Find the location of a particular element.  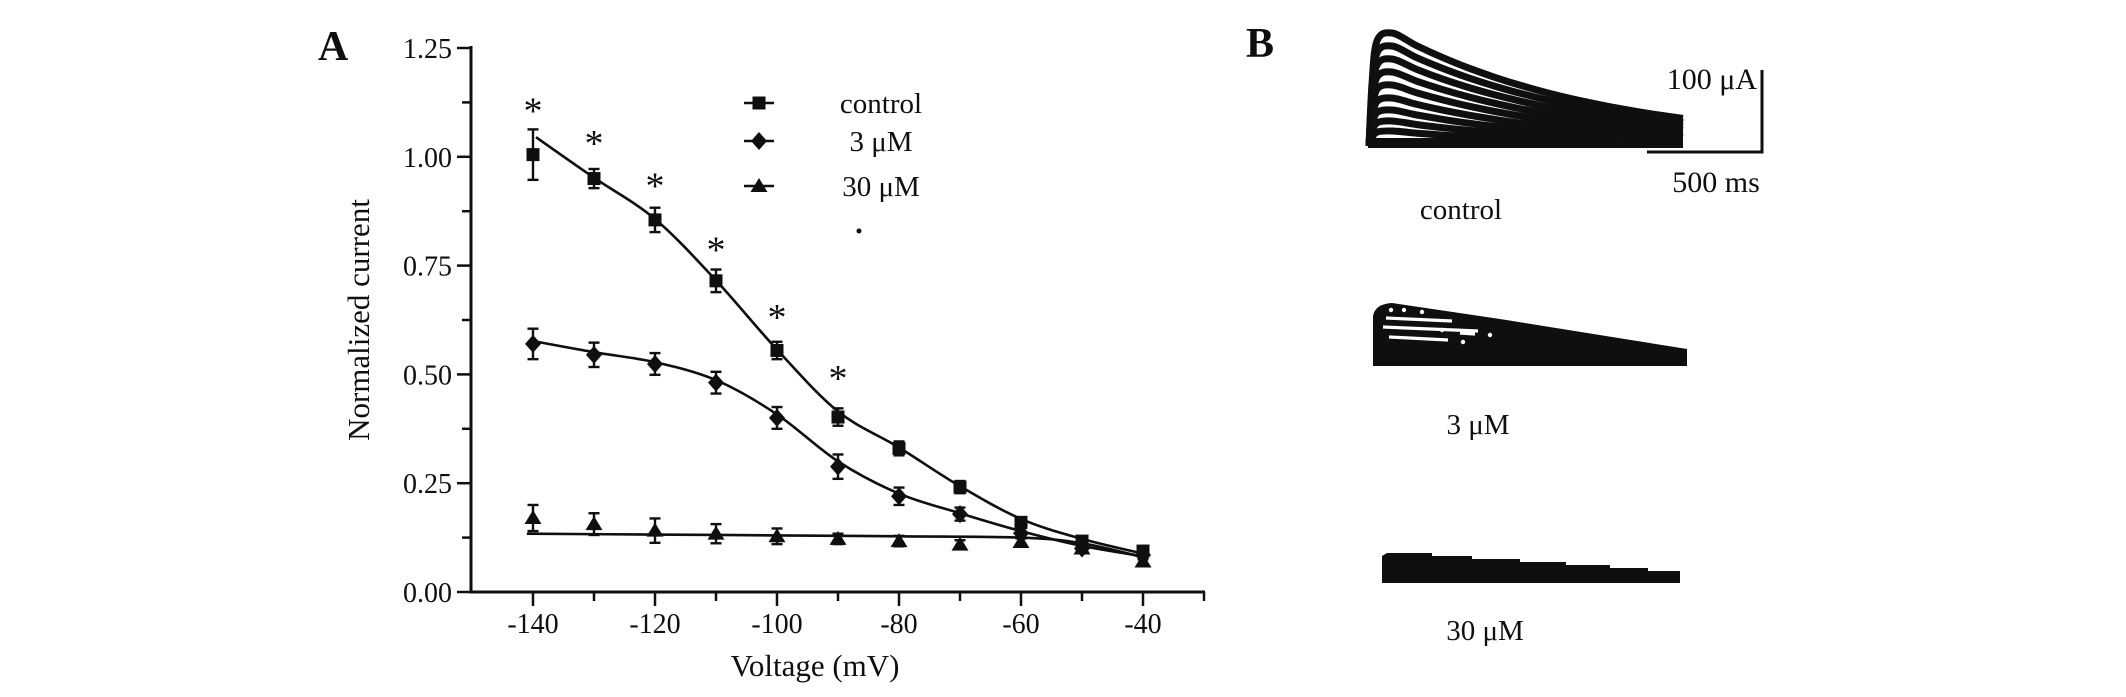

legend-marker-diamond is located at coordinates (759, 141).